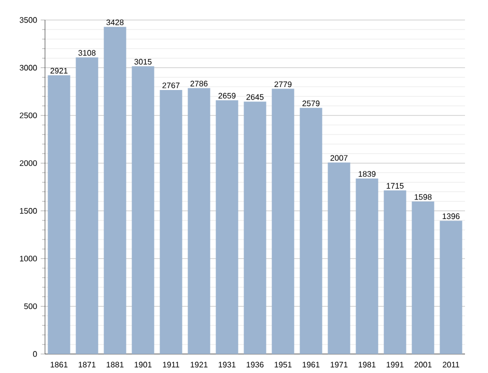 The height and width of the screenshot is (373, 488). Describe the element at coordinates (339, 365) in the screenshot. I see `x-tick-label: 1971` at that location.